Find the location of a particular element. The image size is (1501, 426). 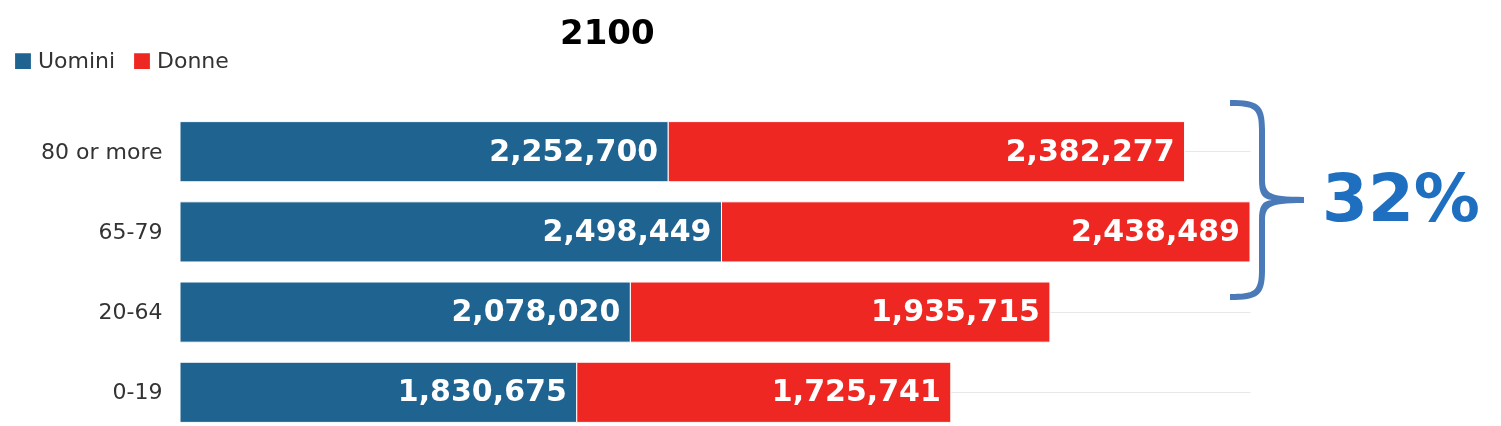

legend-label: Donne is located at coordinates (193, 61).